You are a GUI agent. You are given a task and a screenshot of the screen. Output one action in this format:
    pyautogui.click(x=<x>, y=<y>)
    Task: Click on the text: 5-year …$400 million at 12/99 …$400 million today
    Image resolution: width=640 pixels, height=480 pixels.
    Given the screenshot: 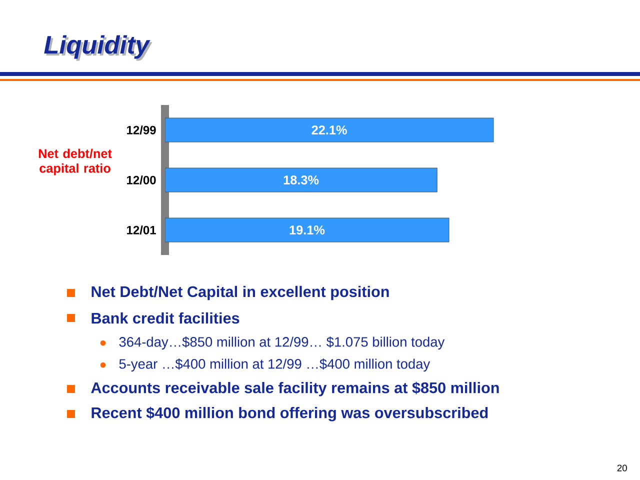 What is the action you would take?
    pyautogui.click(x=274, y=365)
    